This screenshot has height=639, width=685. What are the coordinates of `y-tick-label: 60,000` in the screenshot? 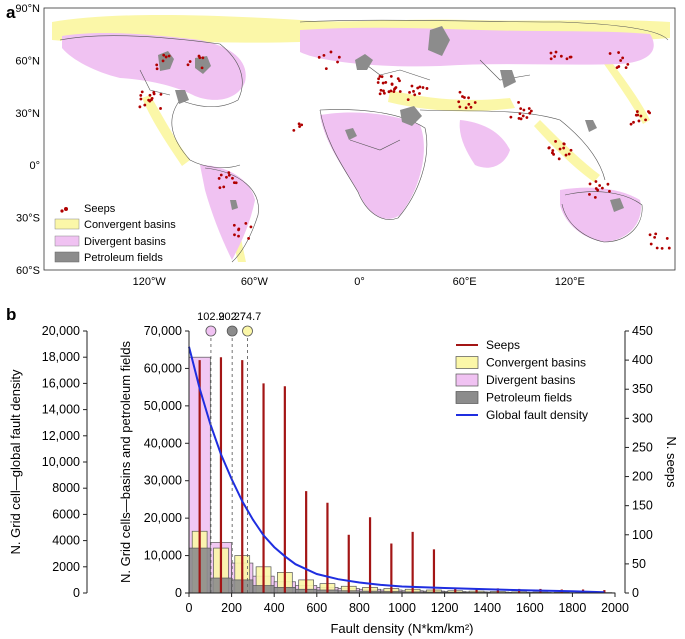 It's located at (163, 368).